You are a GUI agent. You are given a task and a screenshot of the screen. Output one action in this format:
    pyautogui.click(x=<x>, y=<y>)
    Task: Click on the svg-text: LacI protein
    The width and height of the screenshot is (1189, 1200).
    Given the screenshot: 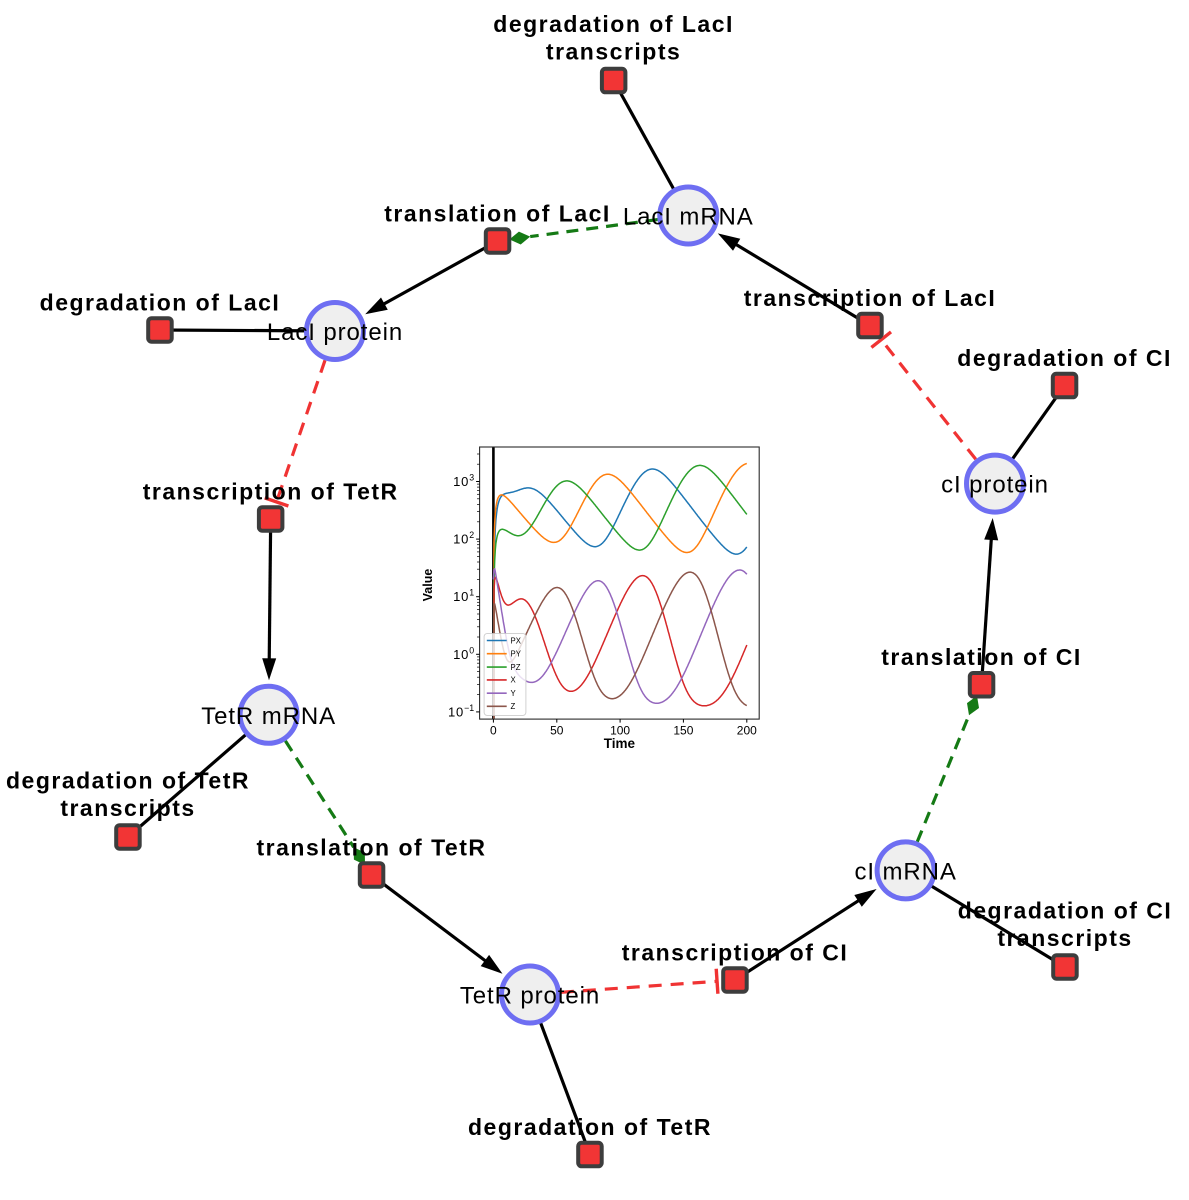 What is the action you would take?
    pyautogui.click(x=335, y=332)
    